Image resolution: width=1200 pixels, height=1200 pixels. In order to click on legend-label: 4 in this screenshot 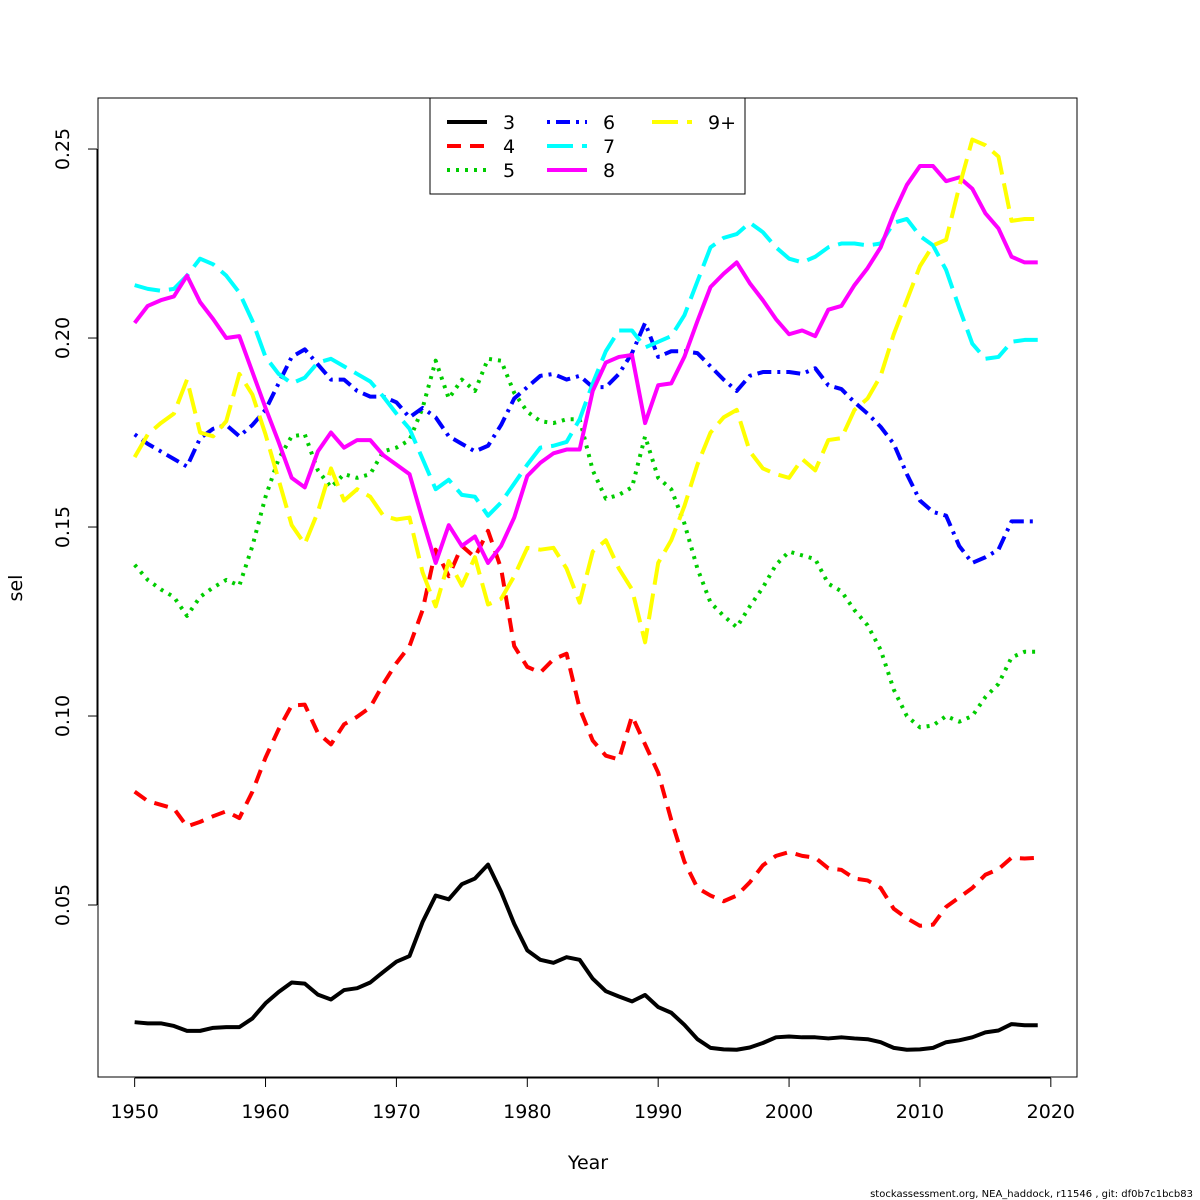, I will do `click(509, 147)`.